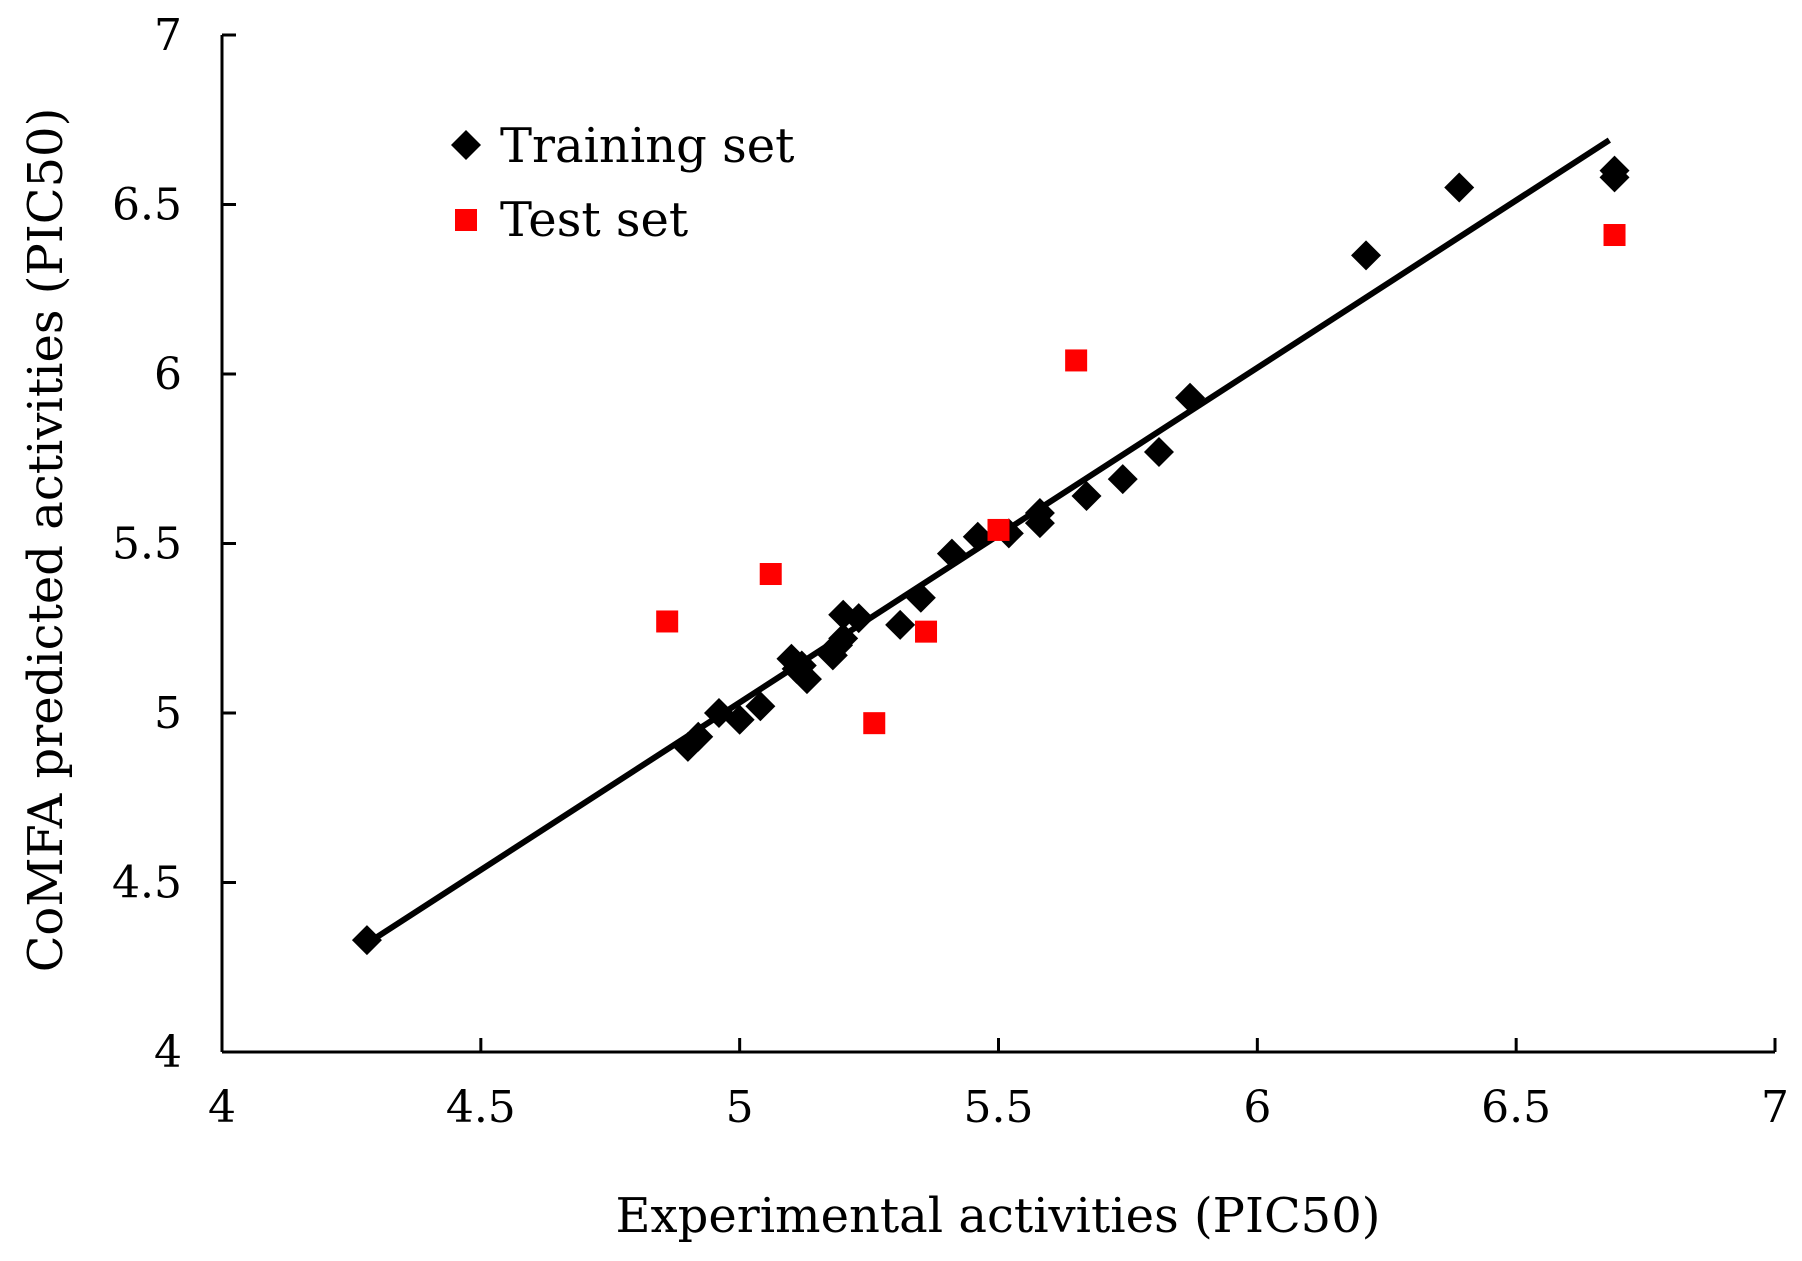  Describe the element at coordinates (481, 1107) in the screenshot. I see `x-tick-label: 4.5` at that location.